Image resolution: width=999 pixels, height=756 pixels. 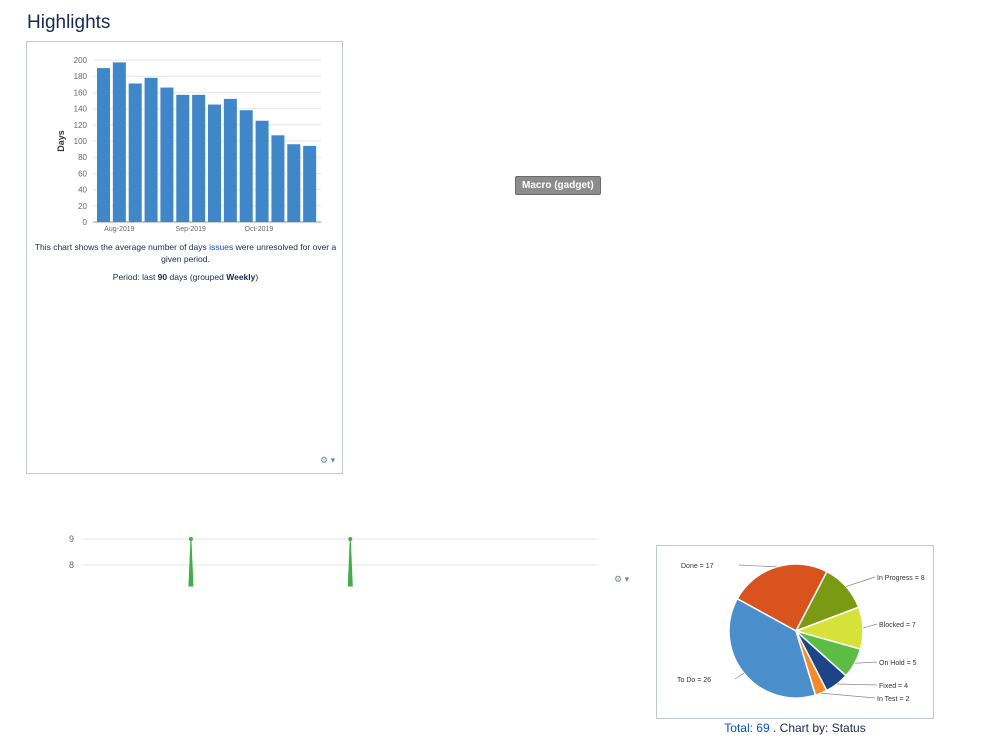 I want to click on period-suffix: ), so click(x=257, y=277).